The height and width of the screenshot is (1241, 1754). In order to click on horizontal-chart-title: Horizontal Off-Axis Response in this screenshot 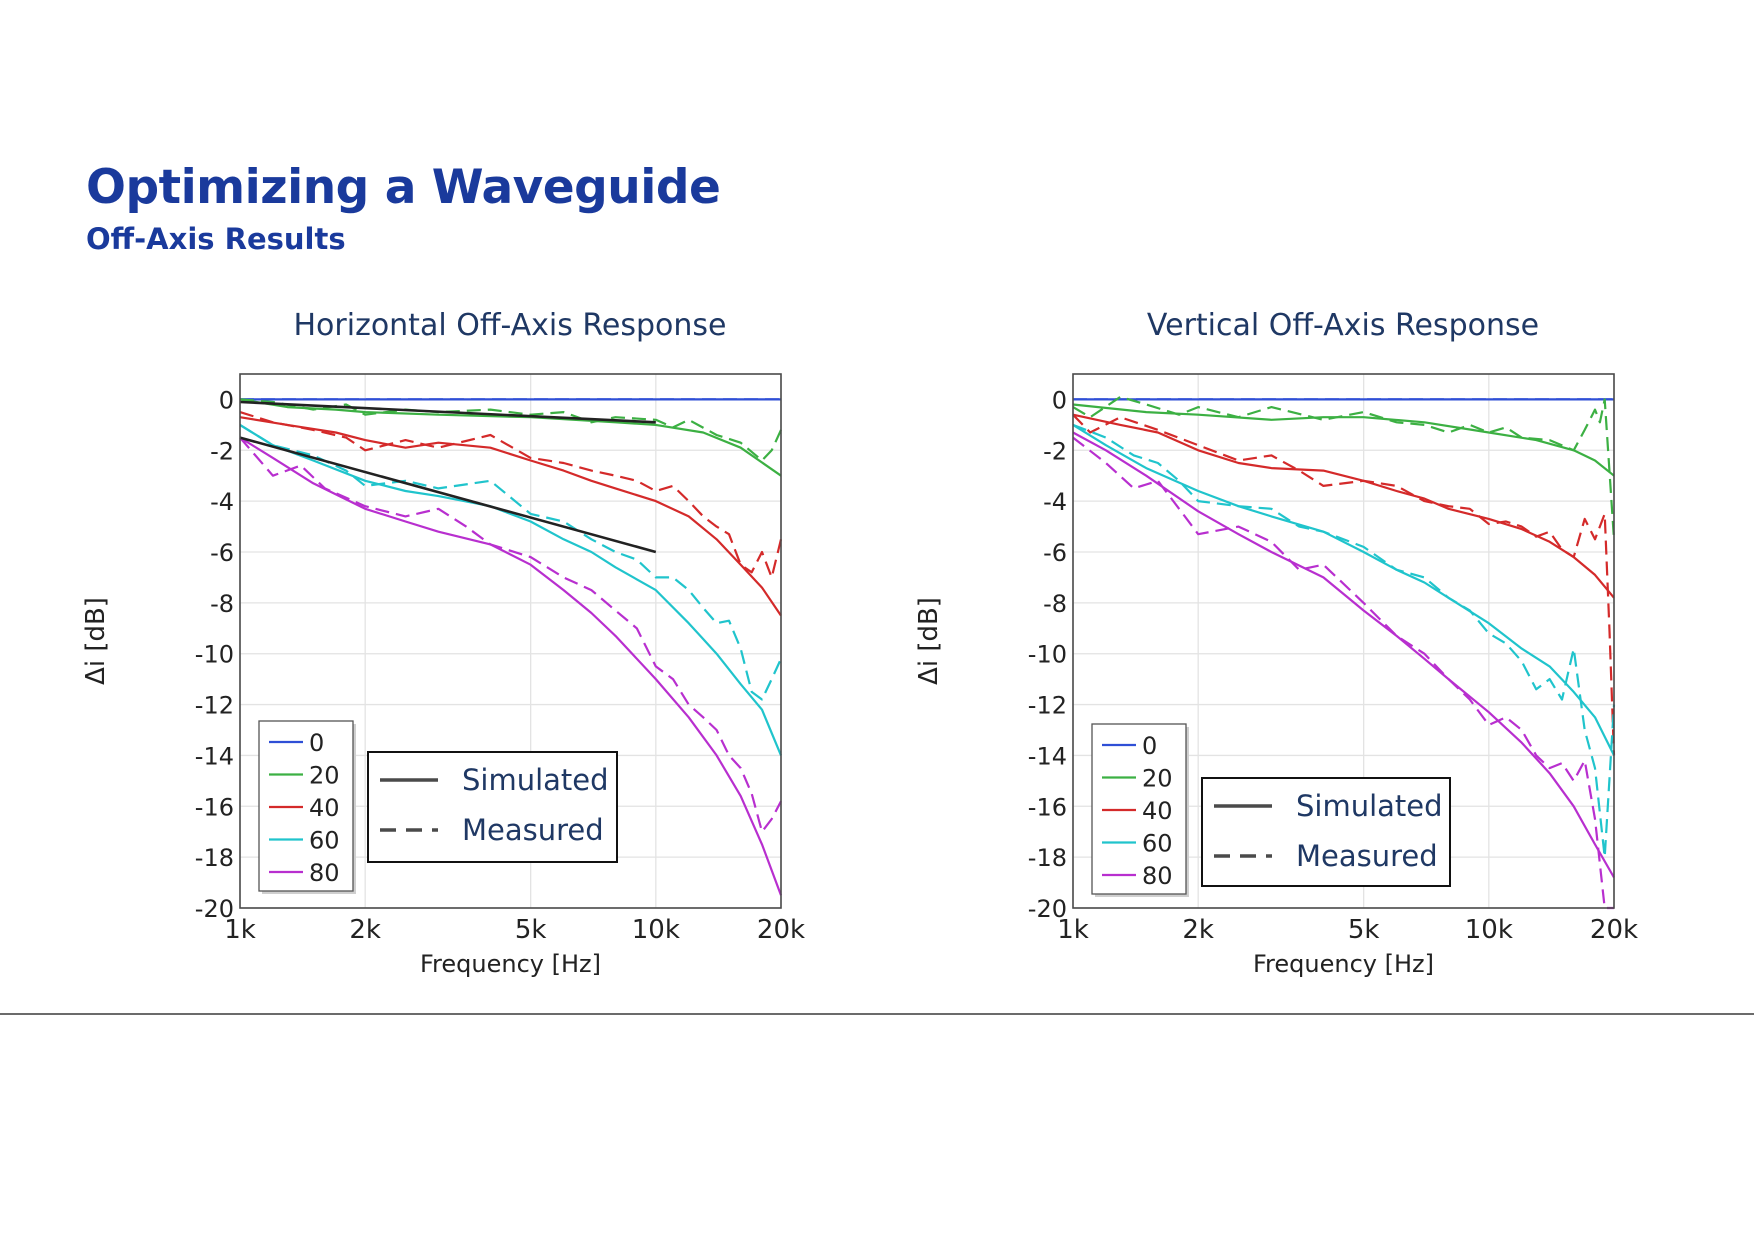, I will do `click(510, 325)`.